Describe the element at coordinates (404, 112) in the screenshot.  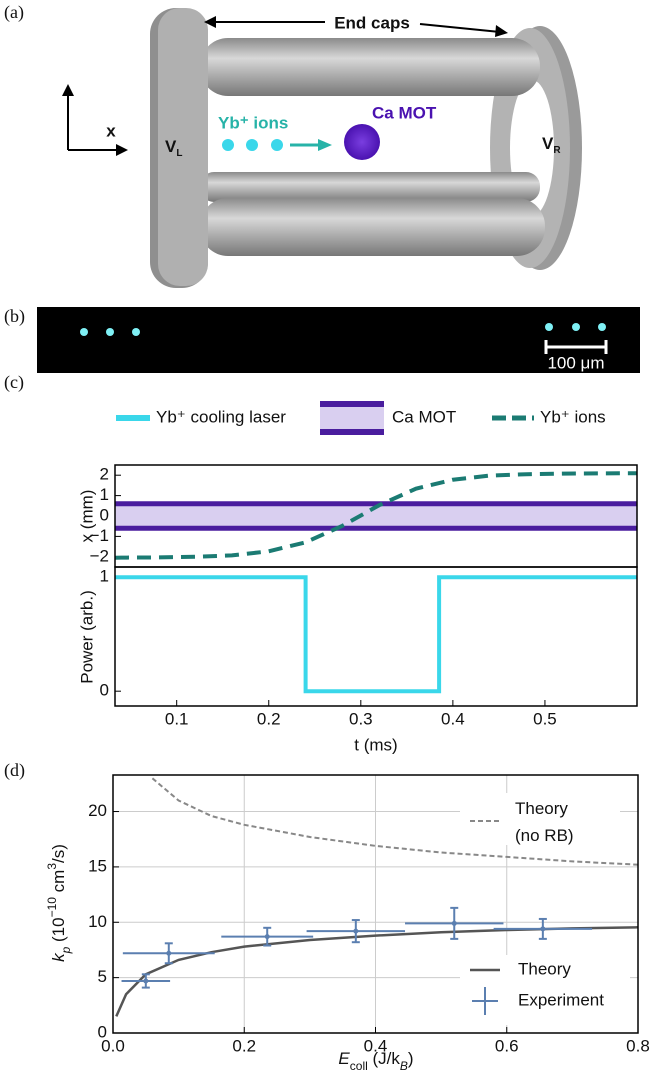
I see `label: Ca MOT` at that location.